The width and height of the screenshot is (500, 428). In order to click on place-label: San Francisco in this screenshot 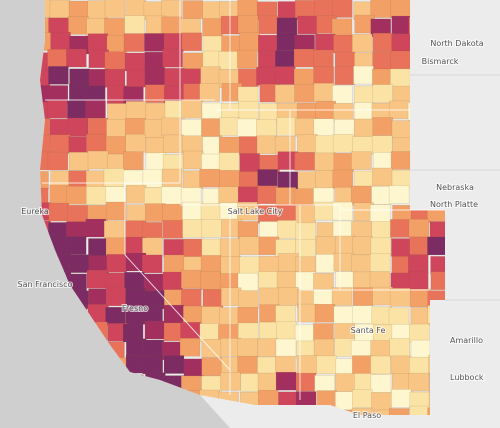, I will do `click(45, 284)`.